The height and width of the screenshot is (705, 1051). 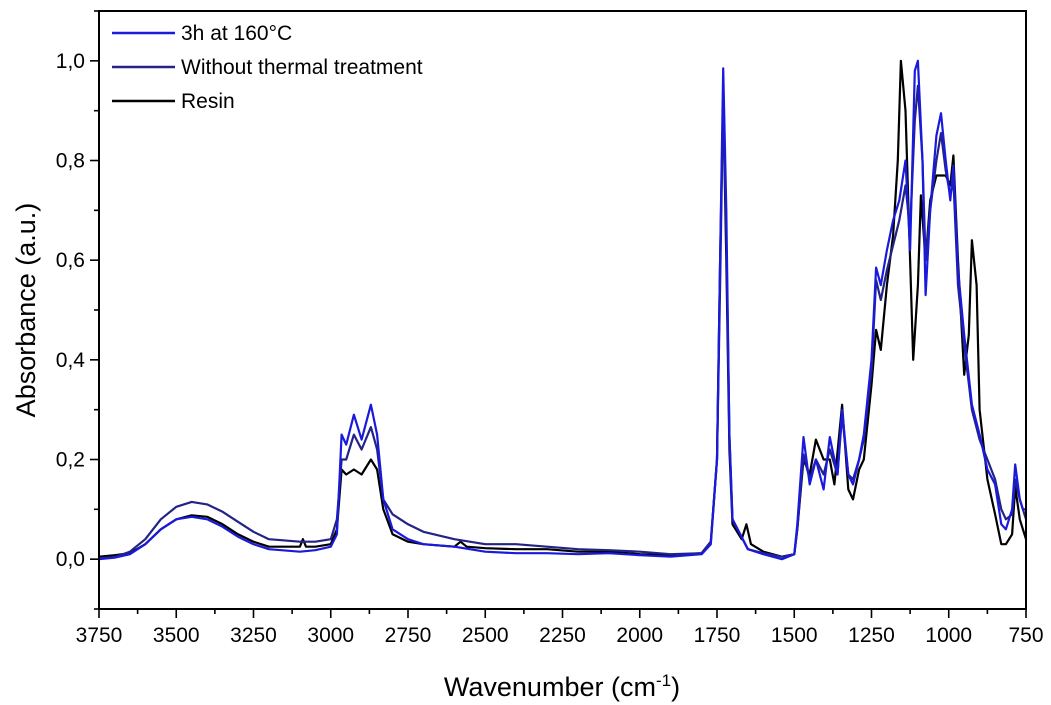 What do you see at coordinates (302, 67) in the screenshot?
I see `legend-label-without-thermal-treatment: Without thermal treatment` at bounding box center [302, 67].